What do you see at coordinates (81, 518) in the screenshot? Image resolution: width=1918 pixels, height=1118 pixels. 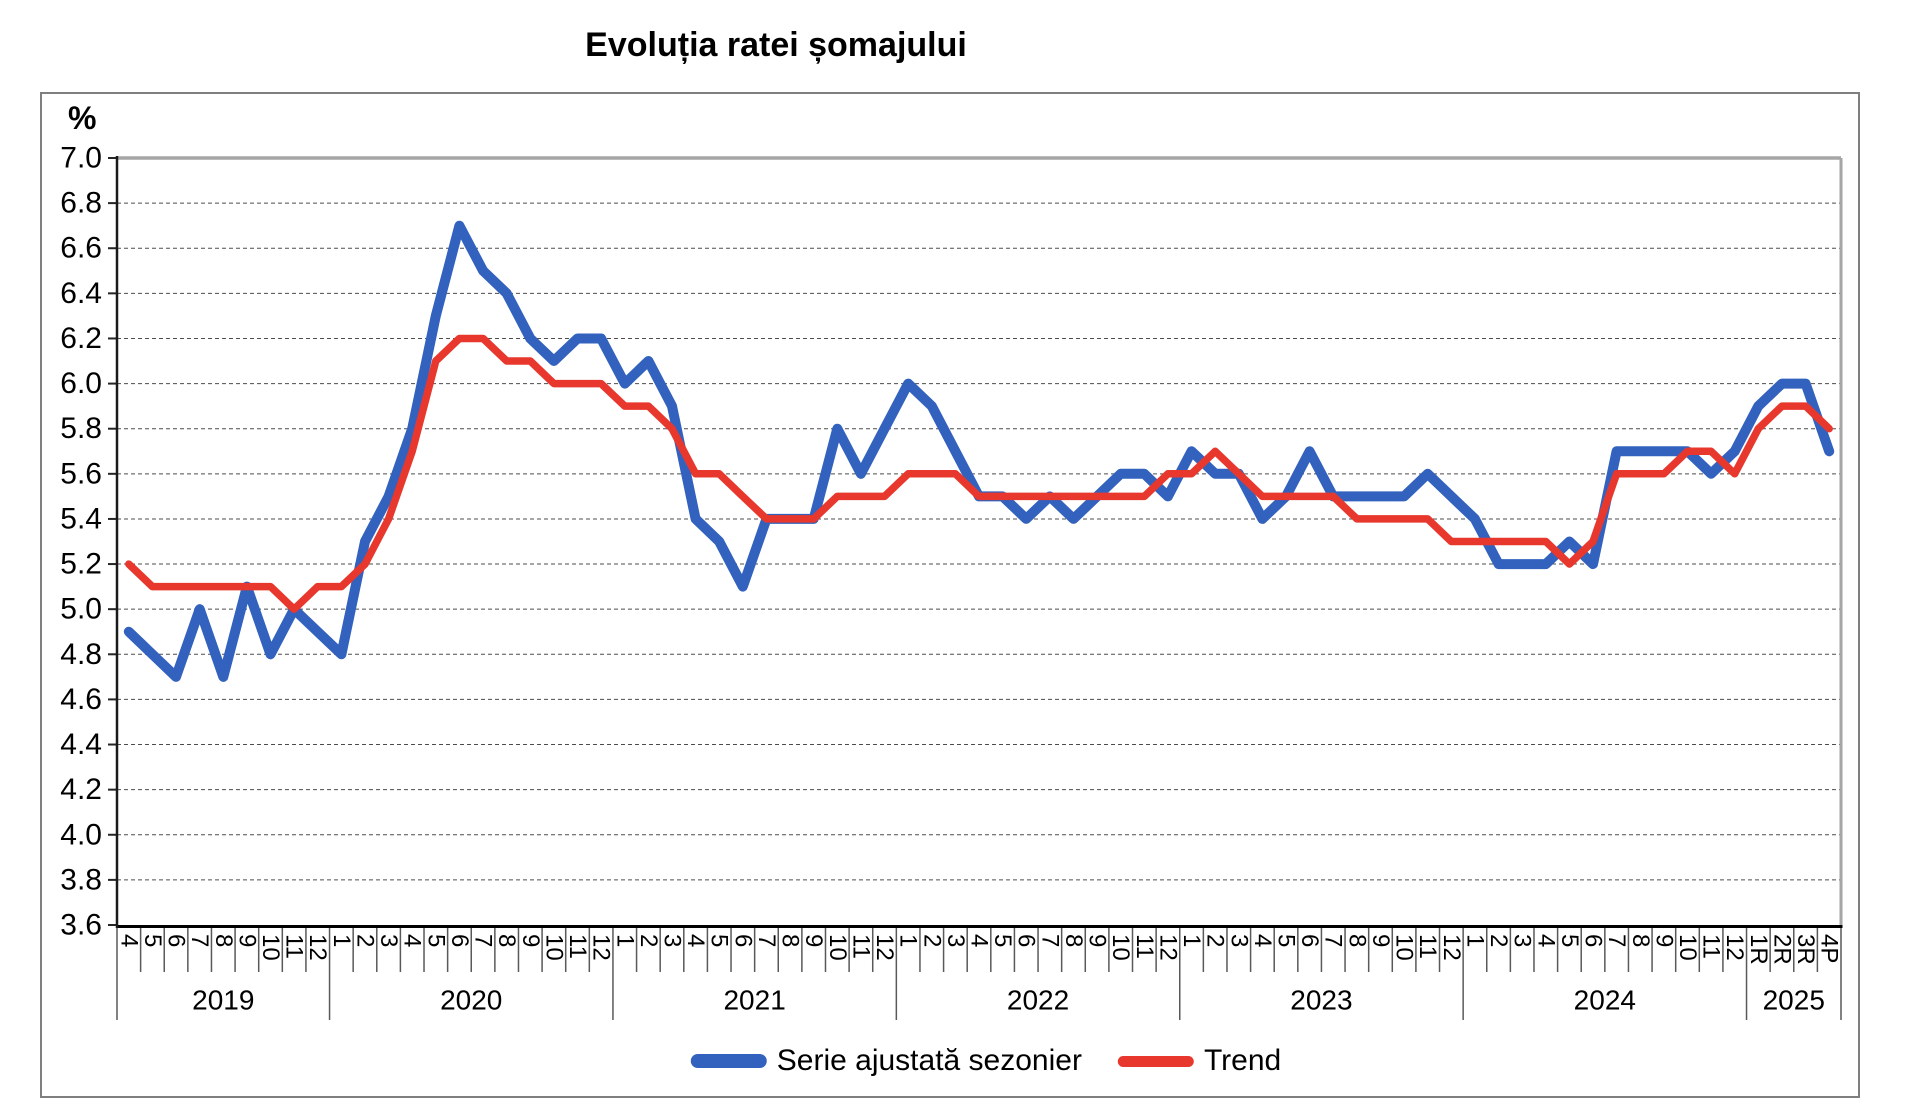 I see `y-tick-label: 5.4` at bounding box center [81, 518].